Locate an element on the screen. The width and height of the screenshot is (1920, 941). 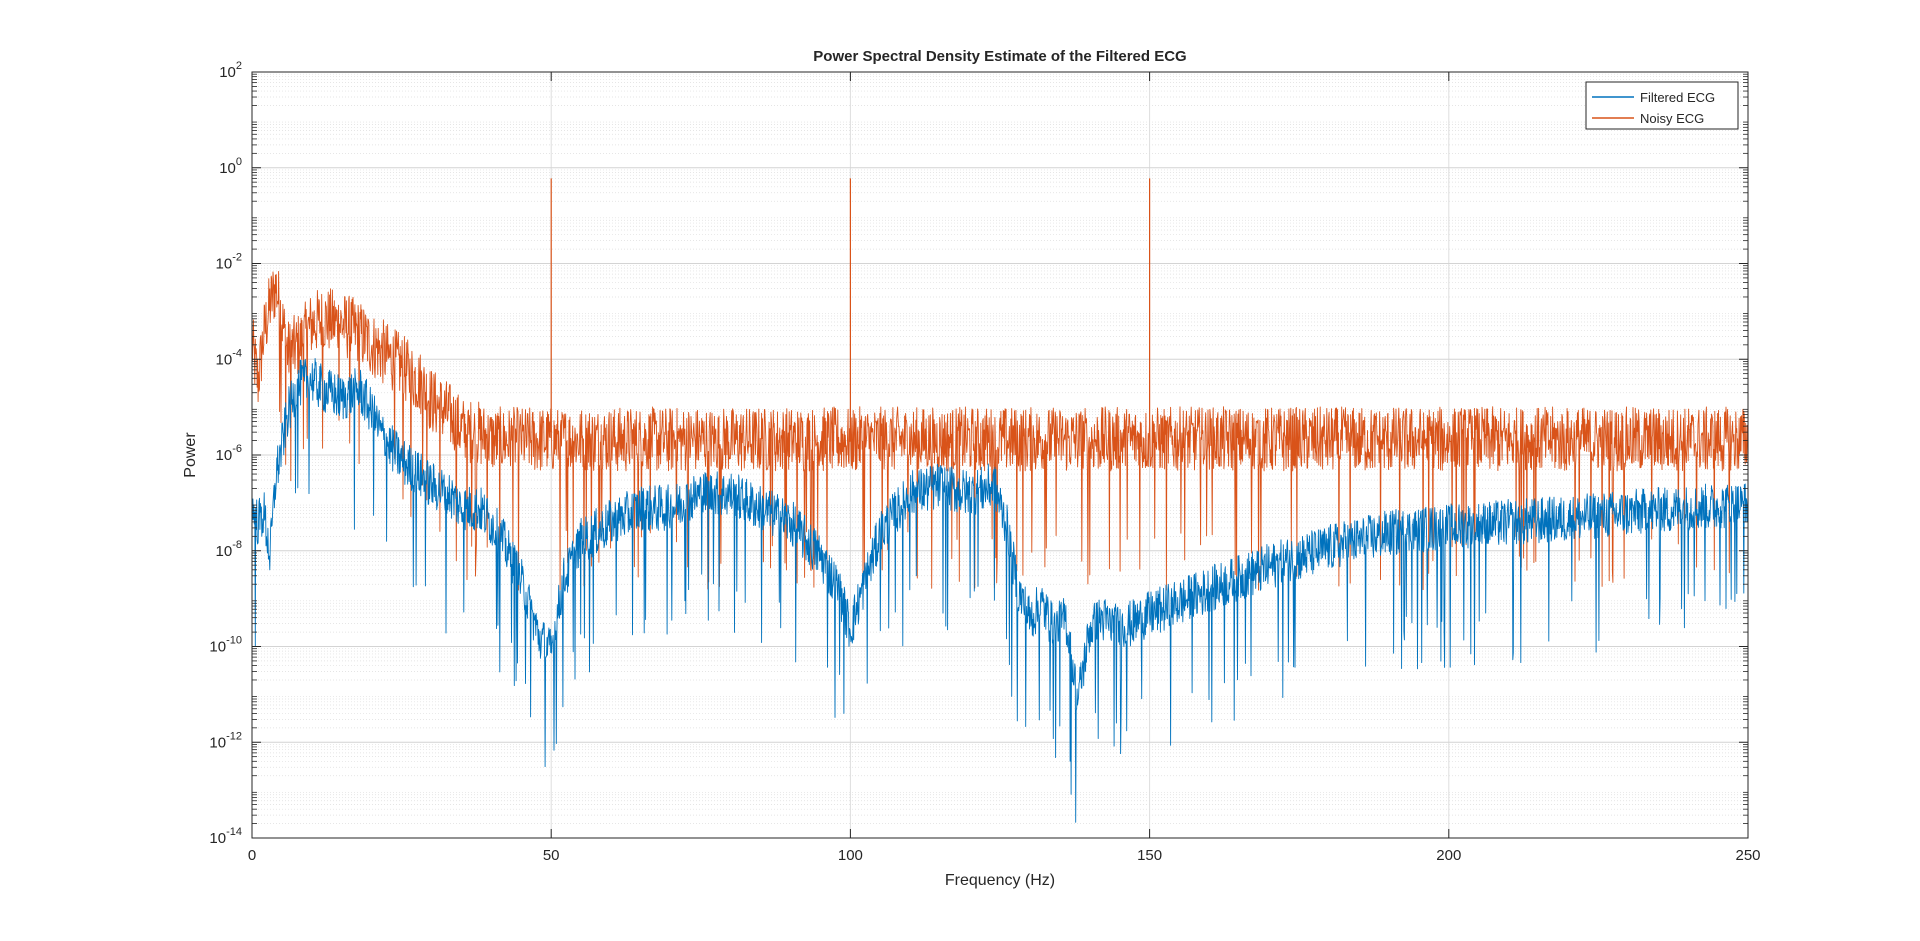
y-axis-label: Power is located at coordinates (190, 455).